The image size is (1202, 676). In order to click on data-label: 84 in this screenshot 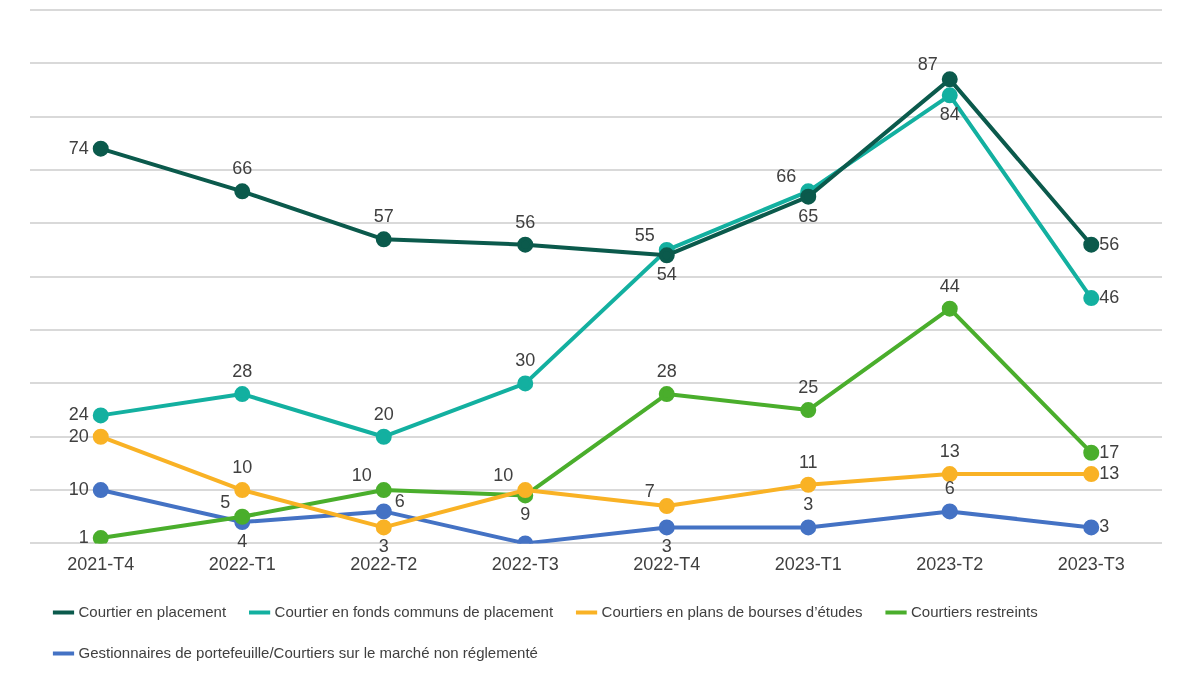, I will do `click(949, 114)`.